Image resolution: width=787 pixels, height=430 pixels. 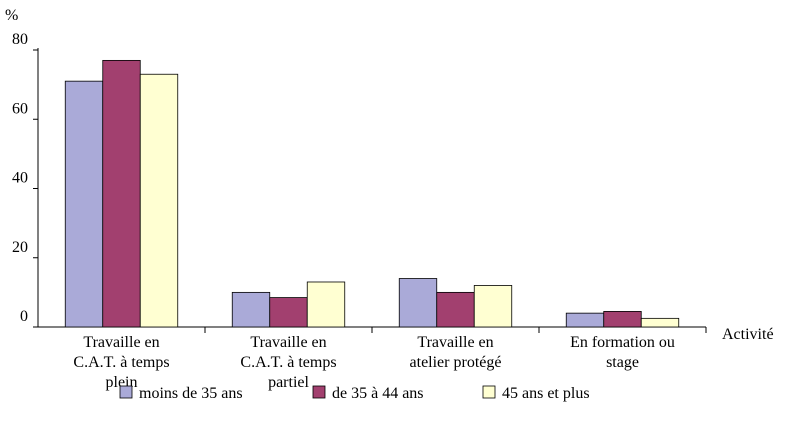 I want to click on legend-label: 45 ans et plus, so click(x=546, y=393).